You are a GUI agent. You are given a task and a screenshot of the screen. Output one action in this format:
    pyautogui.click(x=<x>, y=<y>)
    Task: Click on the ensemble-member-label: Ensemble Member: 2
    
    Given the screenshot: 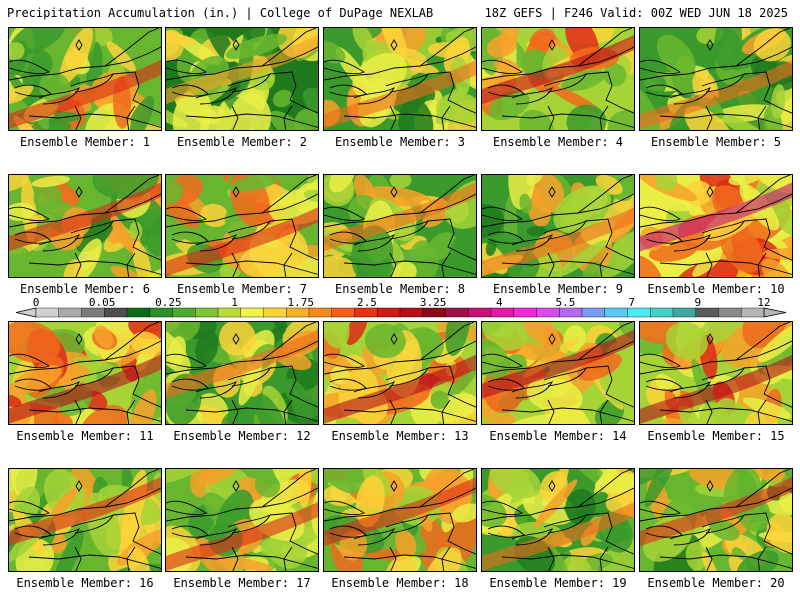 What is the action you would take?
    pyautogui.click(x=242, y=142)
    